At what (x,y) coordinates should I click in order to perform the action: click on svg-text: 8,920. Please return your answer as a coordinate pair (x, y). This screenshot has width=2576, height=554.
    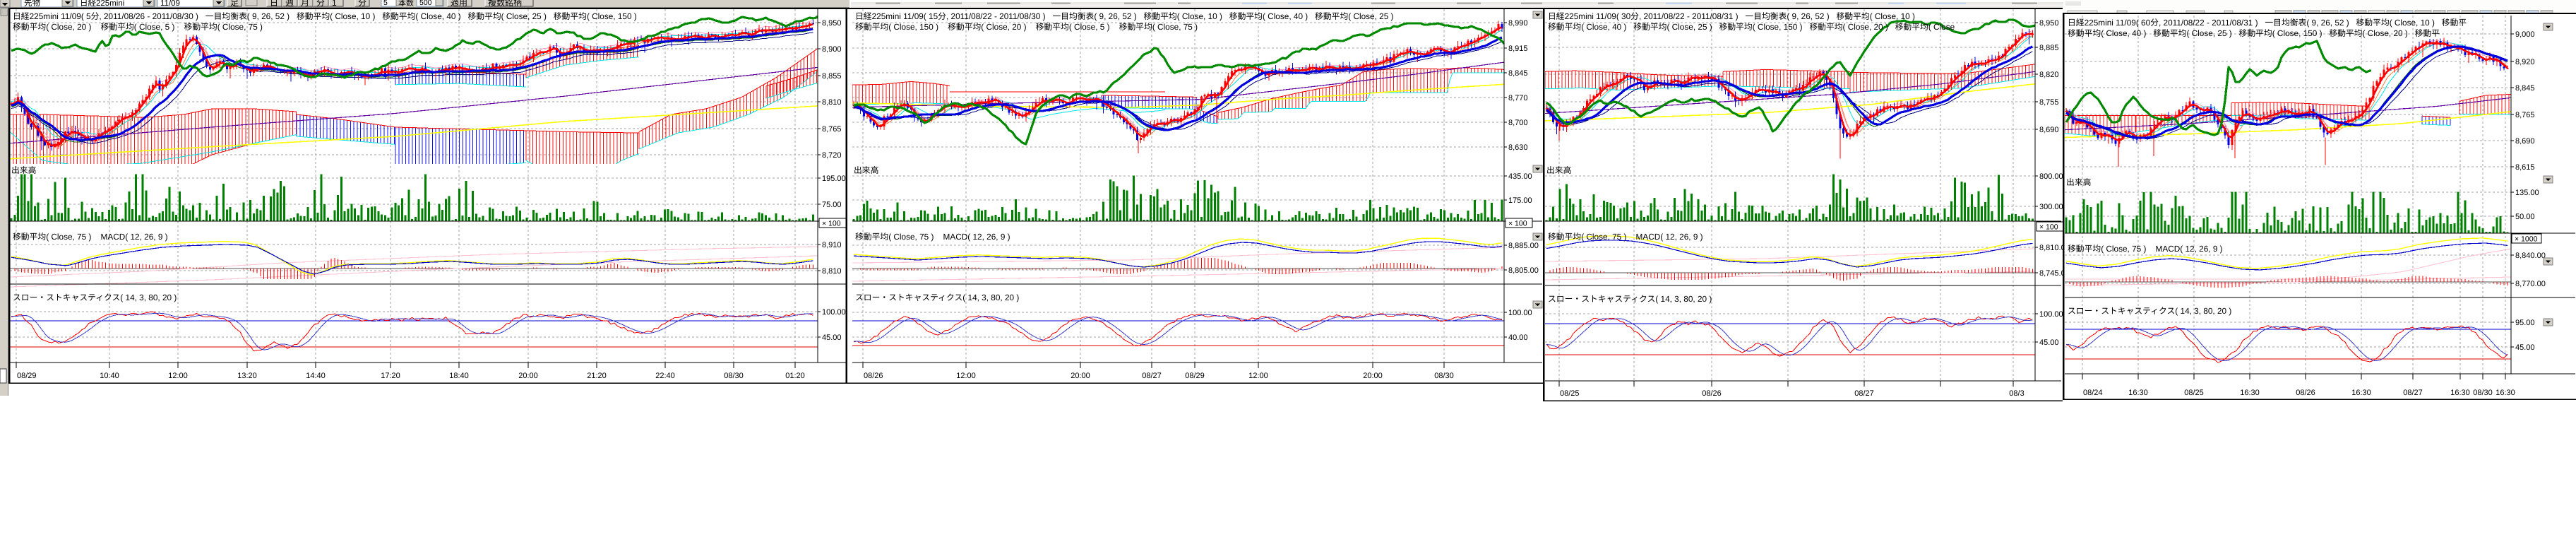
    Looking at the image, I should click on (2525, 62).